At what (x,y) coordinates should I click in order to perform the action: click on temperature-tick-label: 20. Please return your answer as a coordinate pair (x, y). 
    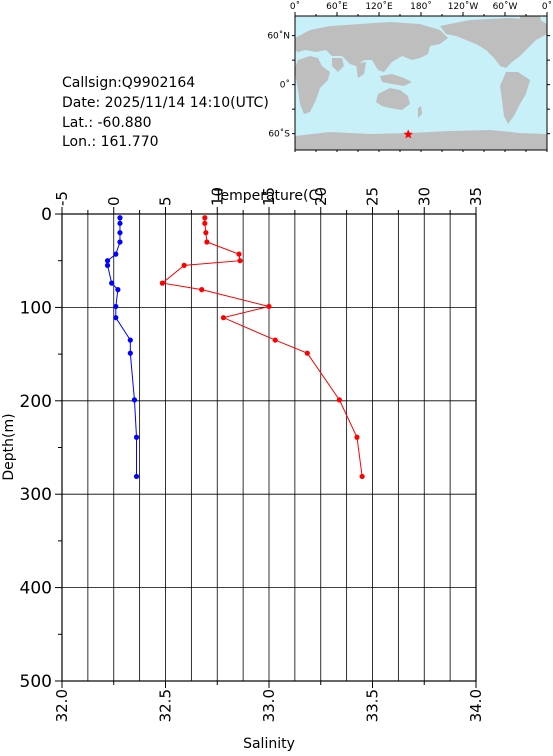
    Looking at the image, I should click on (321, 196).